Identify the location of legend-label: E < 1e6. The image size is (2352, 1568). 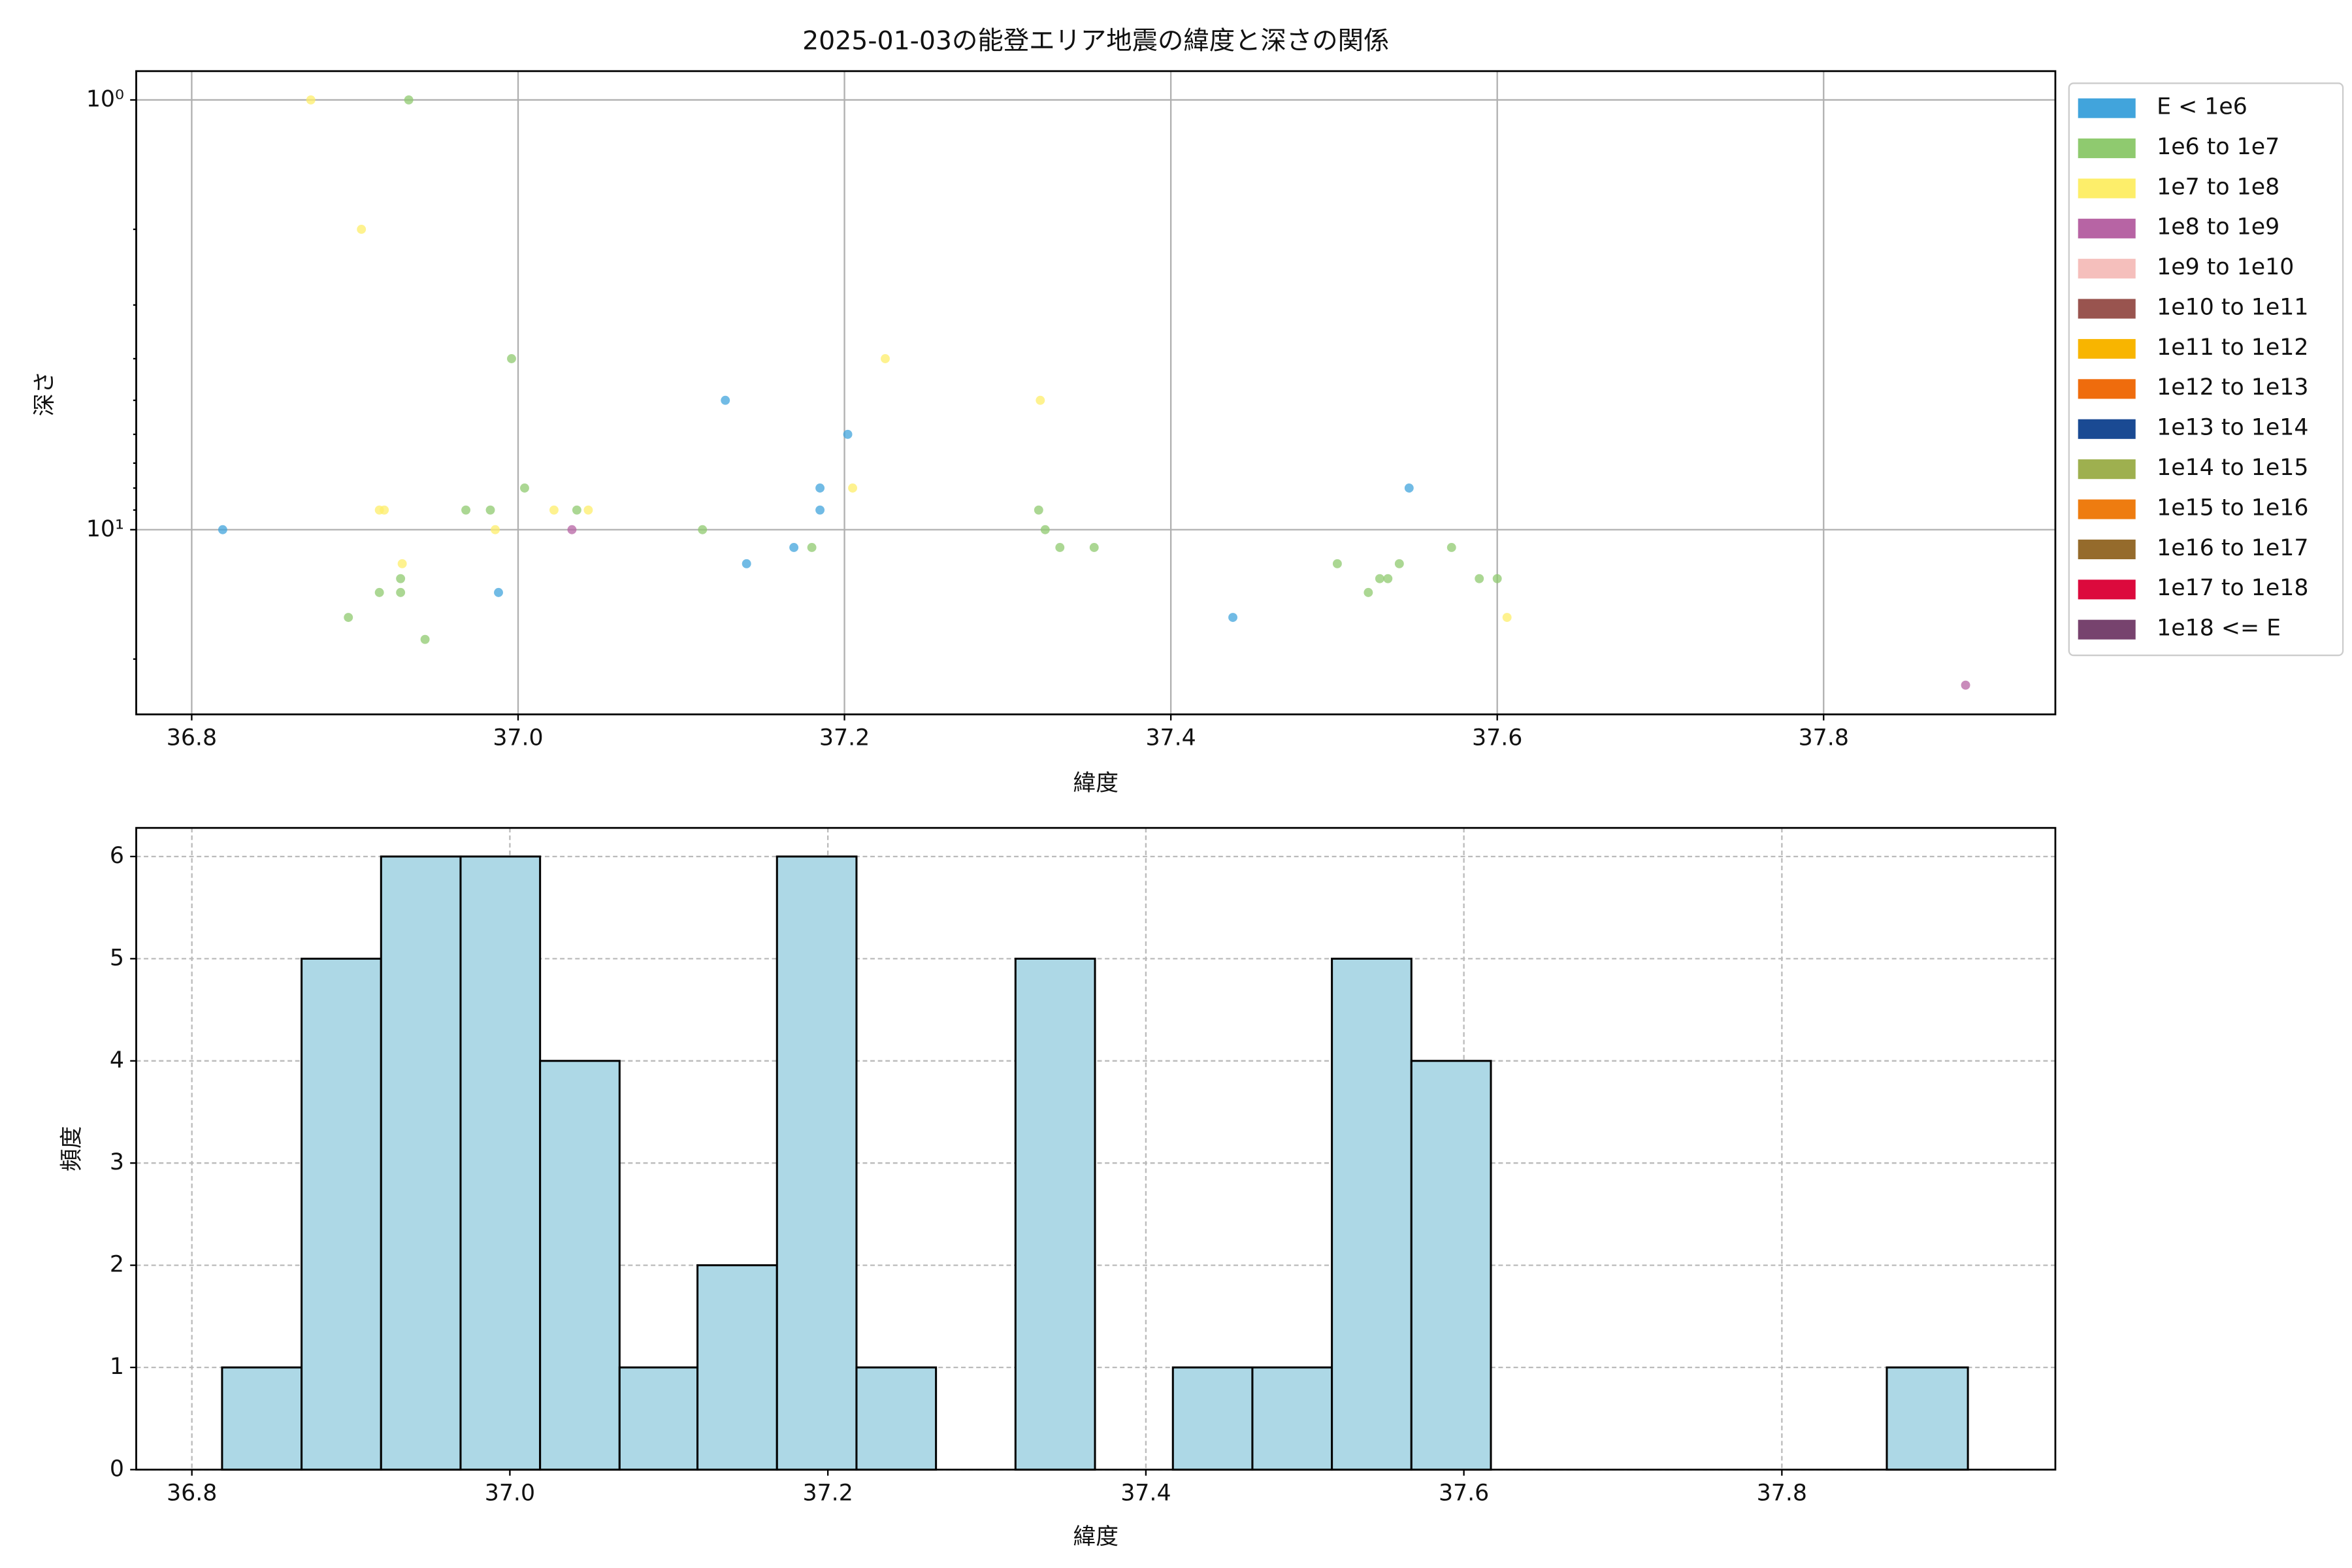
(2202, 106).